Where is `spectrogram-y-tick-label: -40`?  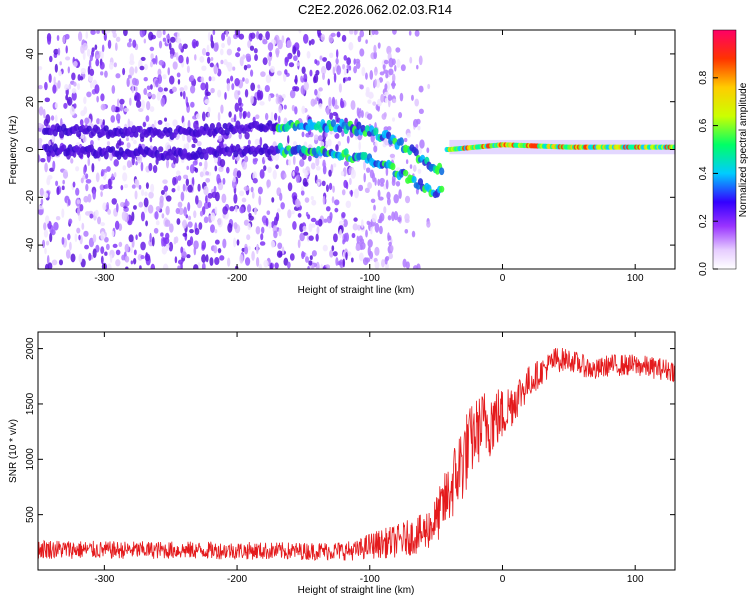
spectrogram-y-tick-label: -40 is located at coordinates (30, 244).